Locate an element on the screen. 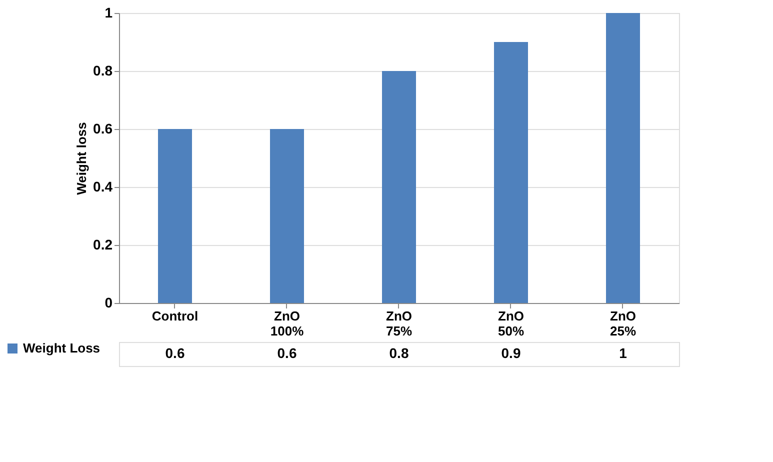  x-tick-label: ZnO 100% is located at coordinates (287, 323).